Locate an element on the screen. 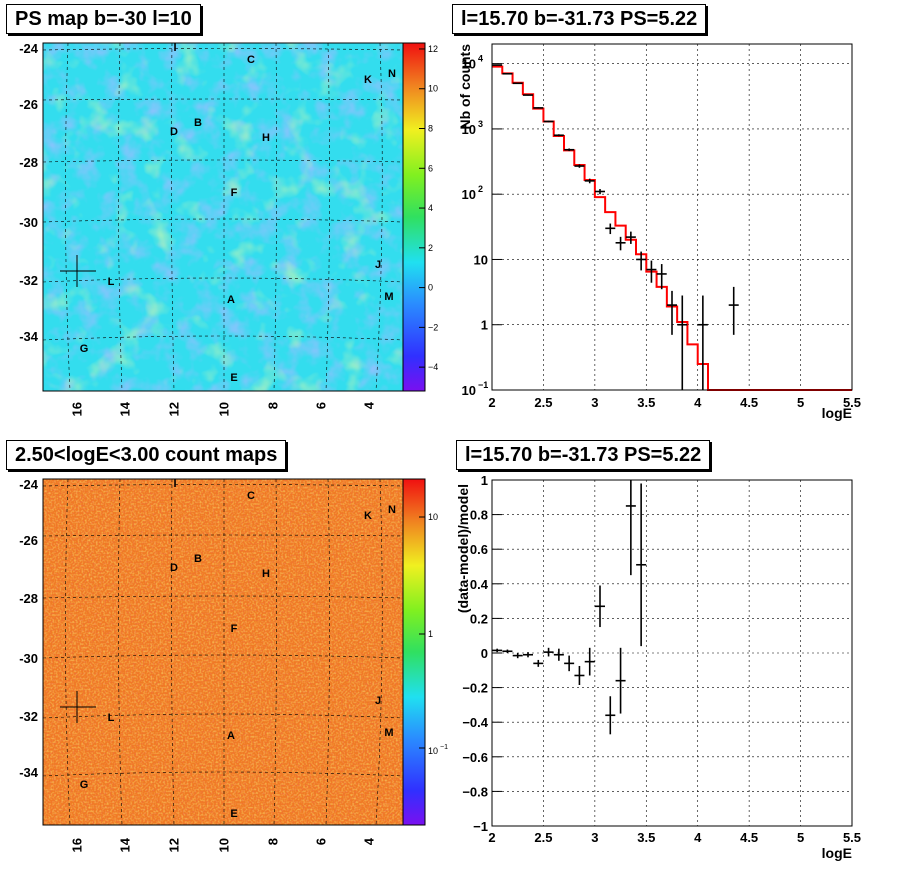  map-x-tick: 6 is located at coordinates (320, 841).